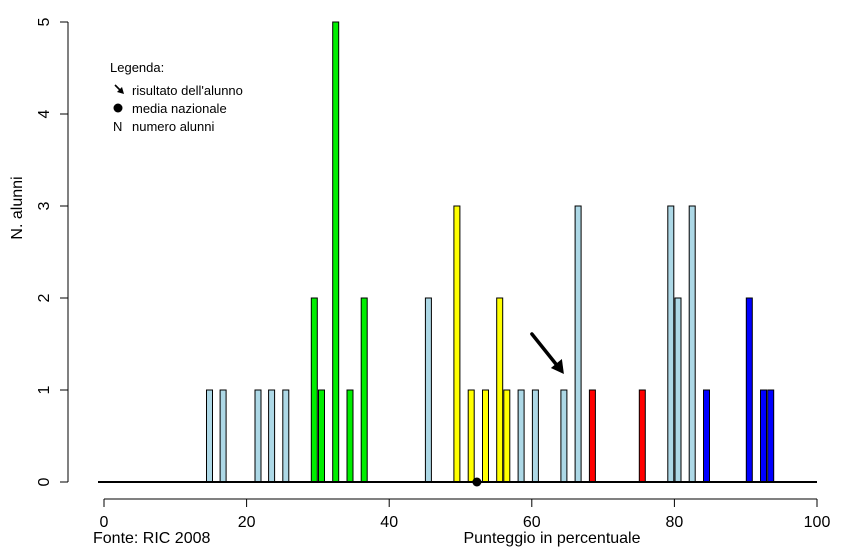  Describe the element at coordinates (117, 126) in the screenshot. I see `legend-symbol-n: N` at that location.